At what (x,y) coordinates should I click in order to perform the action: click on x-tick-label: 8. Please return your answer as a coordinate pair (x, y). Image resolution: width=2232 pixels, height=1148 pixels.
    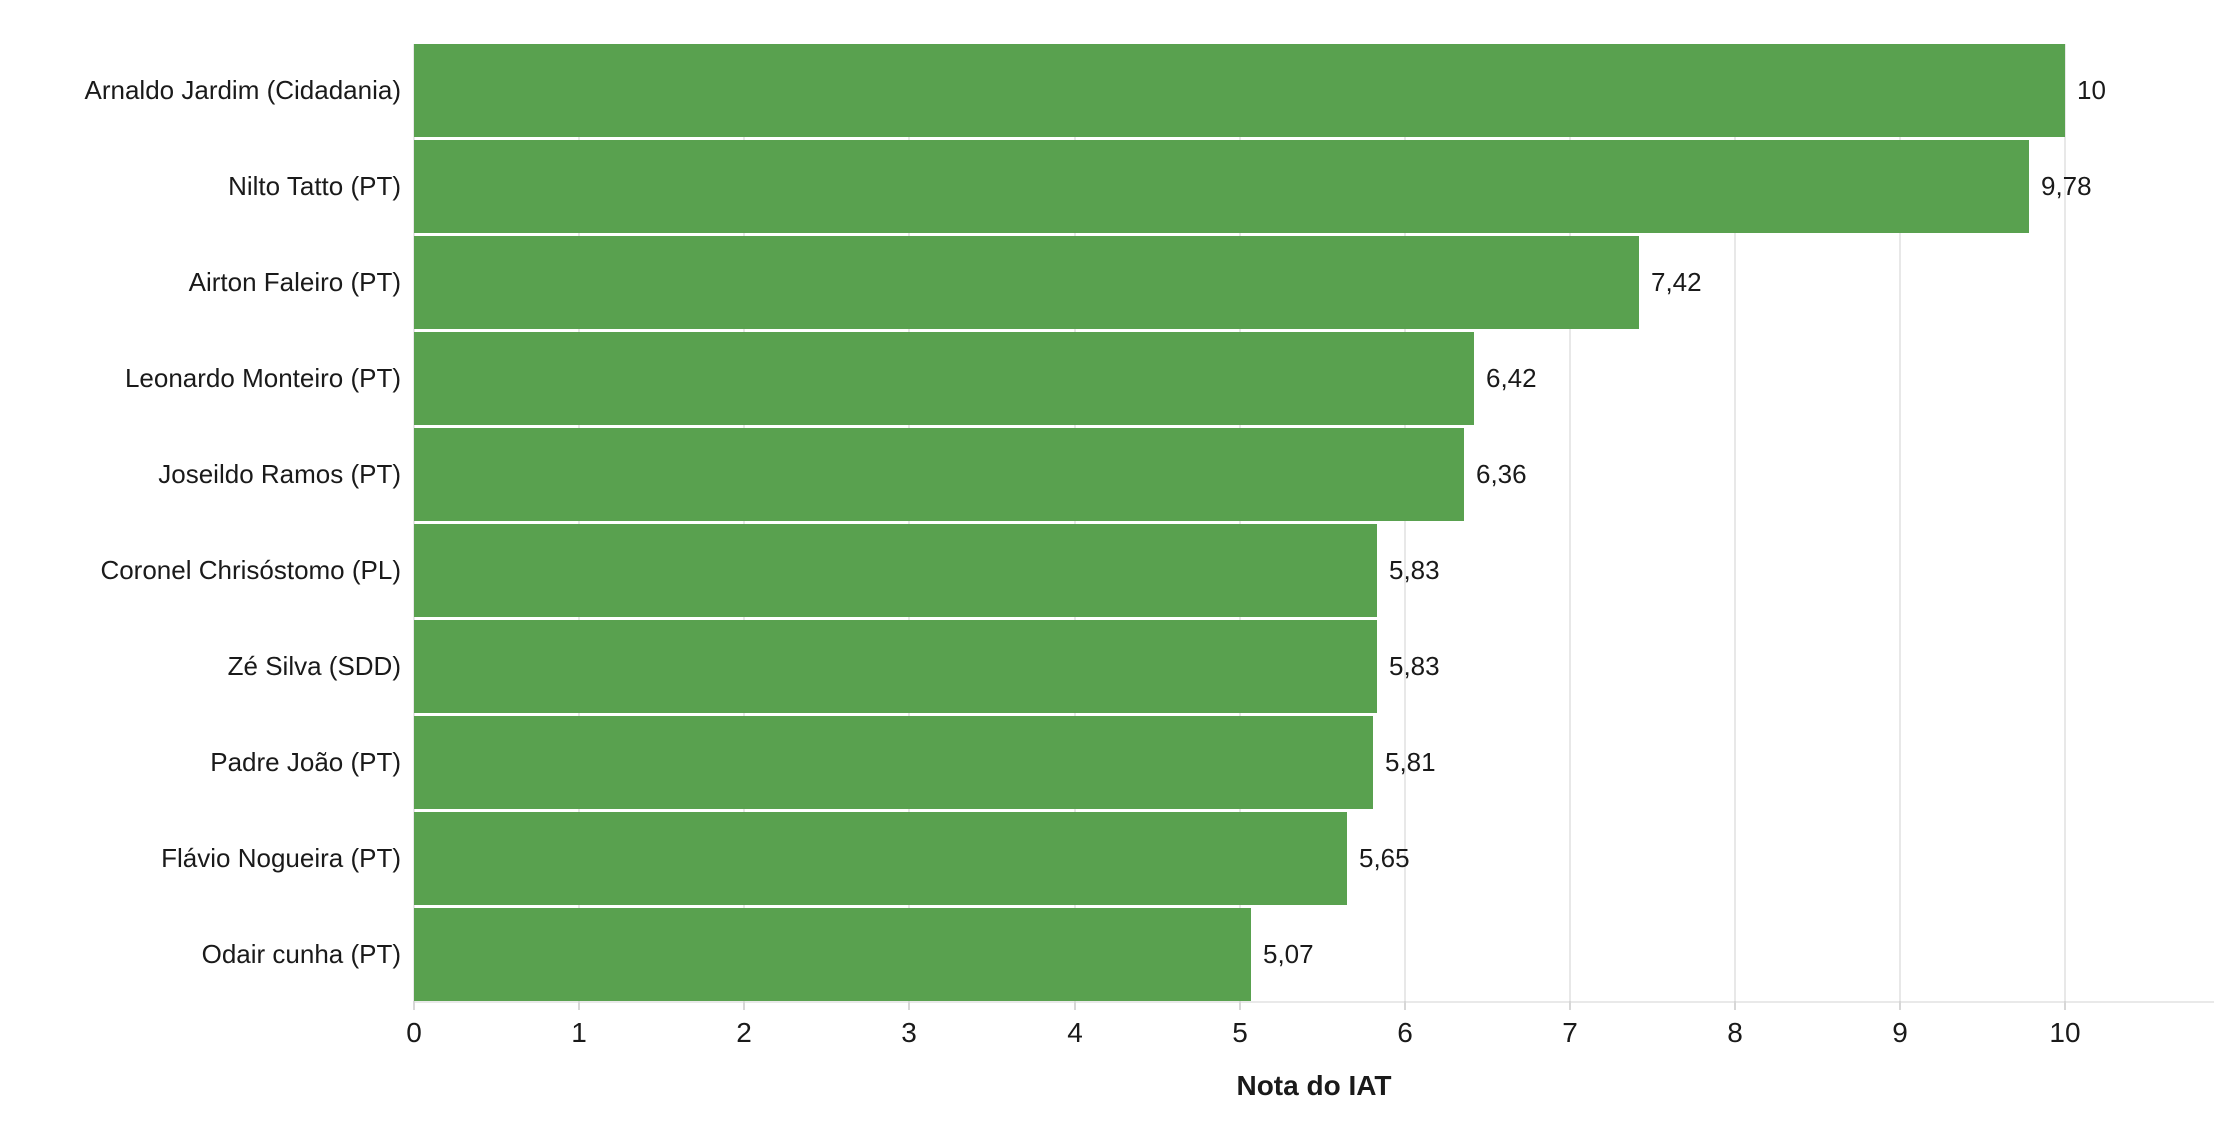
    Looking at the image, I should click on (1735, 1032).